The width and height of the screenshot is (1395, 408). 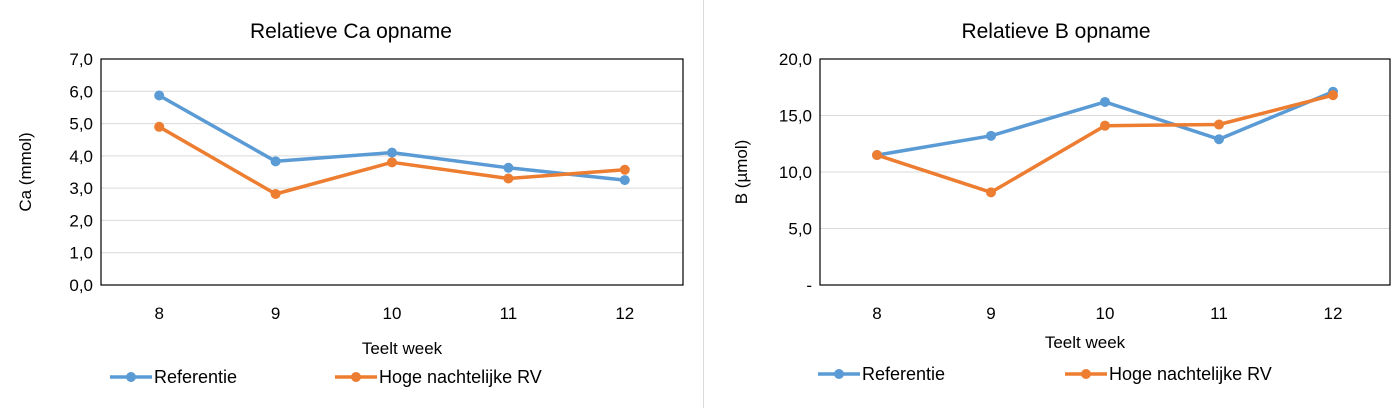 What do you see at coordinates (81, 188) in the screenshot?
I see `y-tick-label: 3,0` at bounding box center [81, 188].